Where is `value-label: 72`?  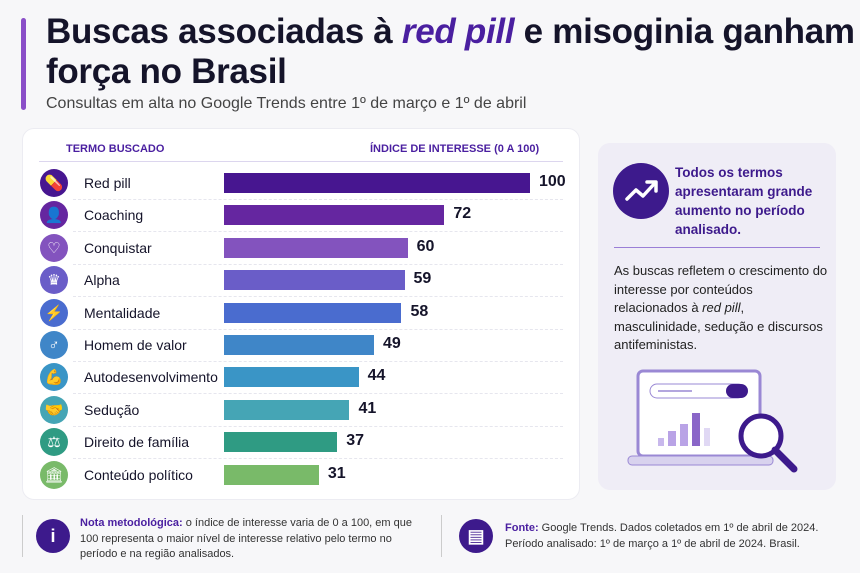 value-label: 72 is located at coordinates (462, 214).